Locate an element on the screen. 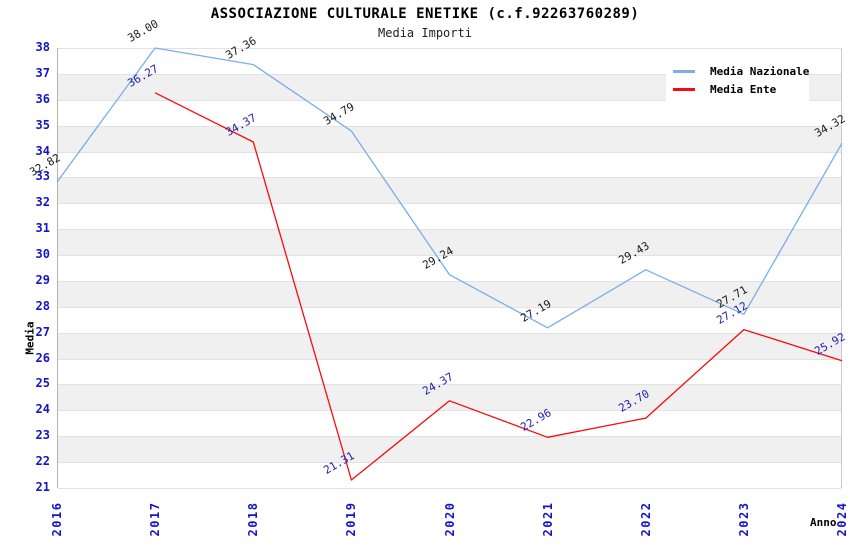 Image resolution: width=850 pixels, height=550 pixels. y-tick-label: 27 is located at coordinates (42, 331).